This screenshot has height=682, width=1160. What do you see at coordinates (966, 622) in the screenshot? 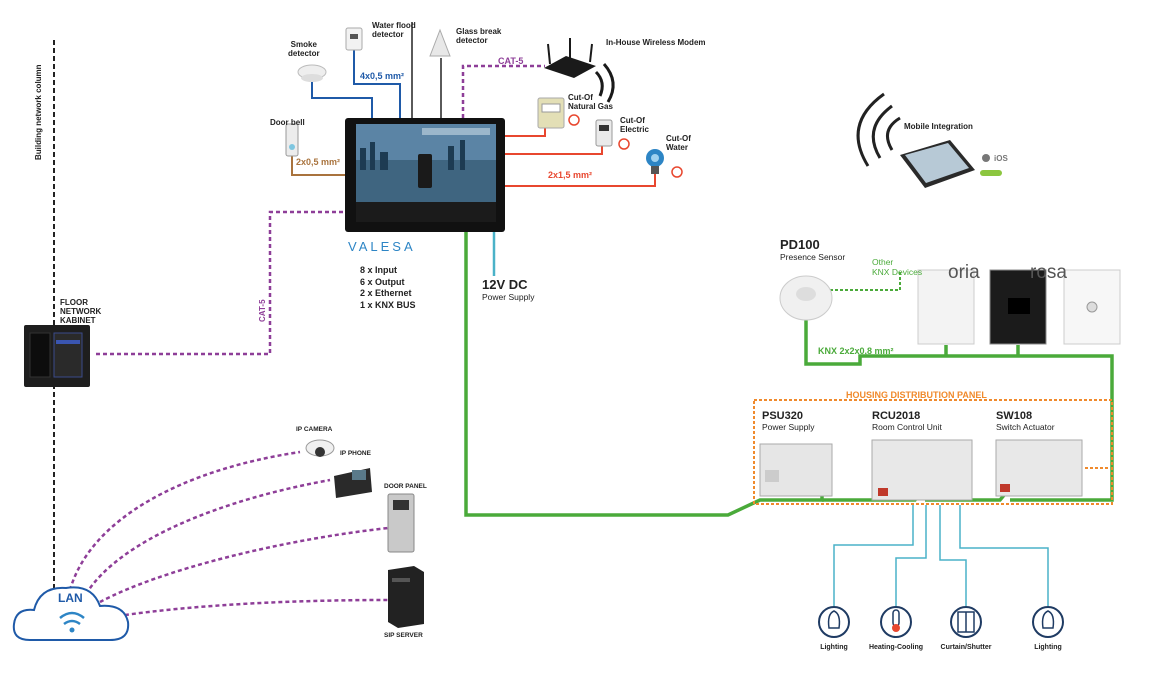
I see `curtain-icon` at bounding box center [966, 622].